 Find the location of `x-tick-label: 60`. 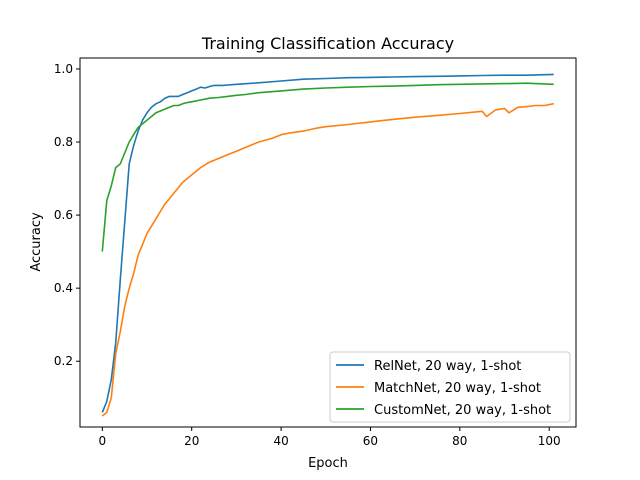

x-tick-label: 60 is located at coordinates (370, 441).